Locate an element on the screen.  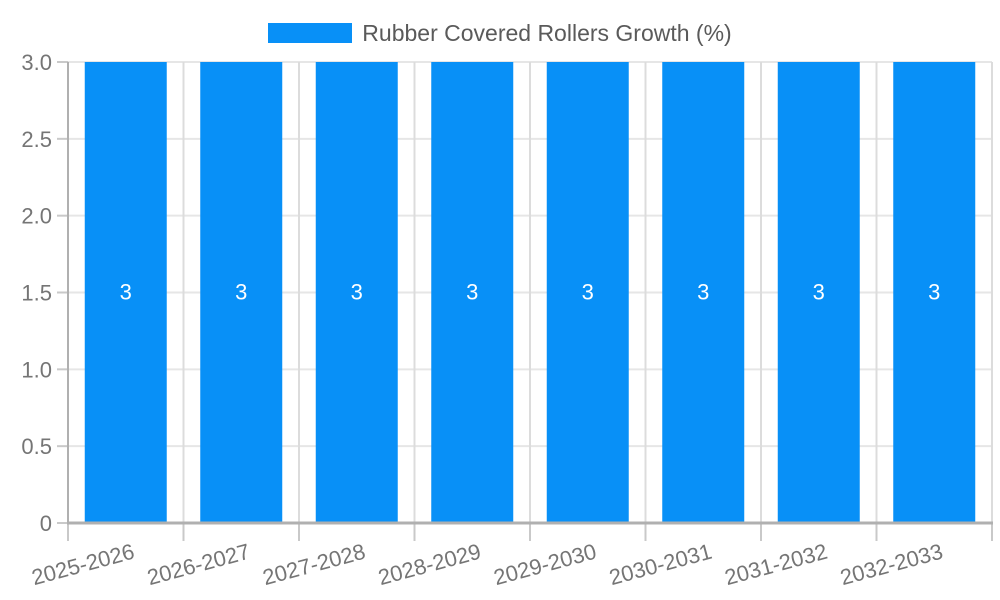
x-axis-label: 2025-2026 is located at coordinates (83, 564).